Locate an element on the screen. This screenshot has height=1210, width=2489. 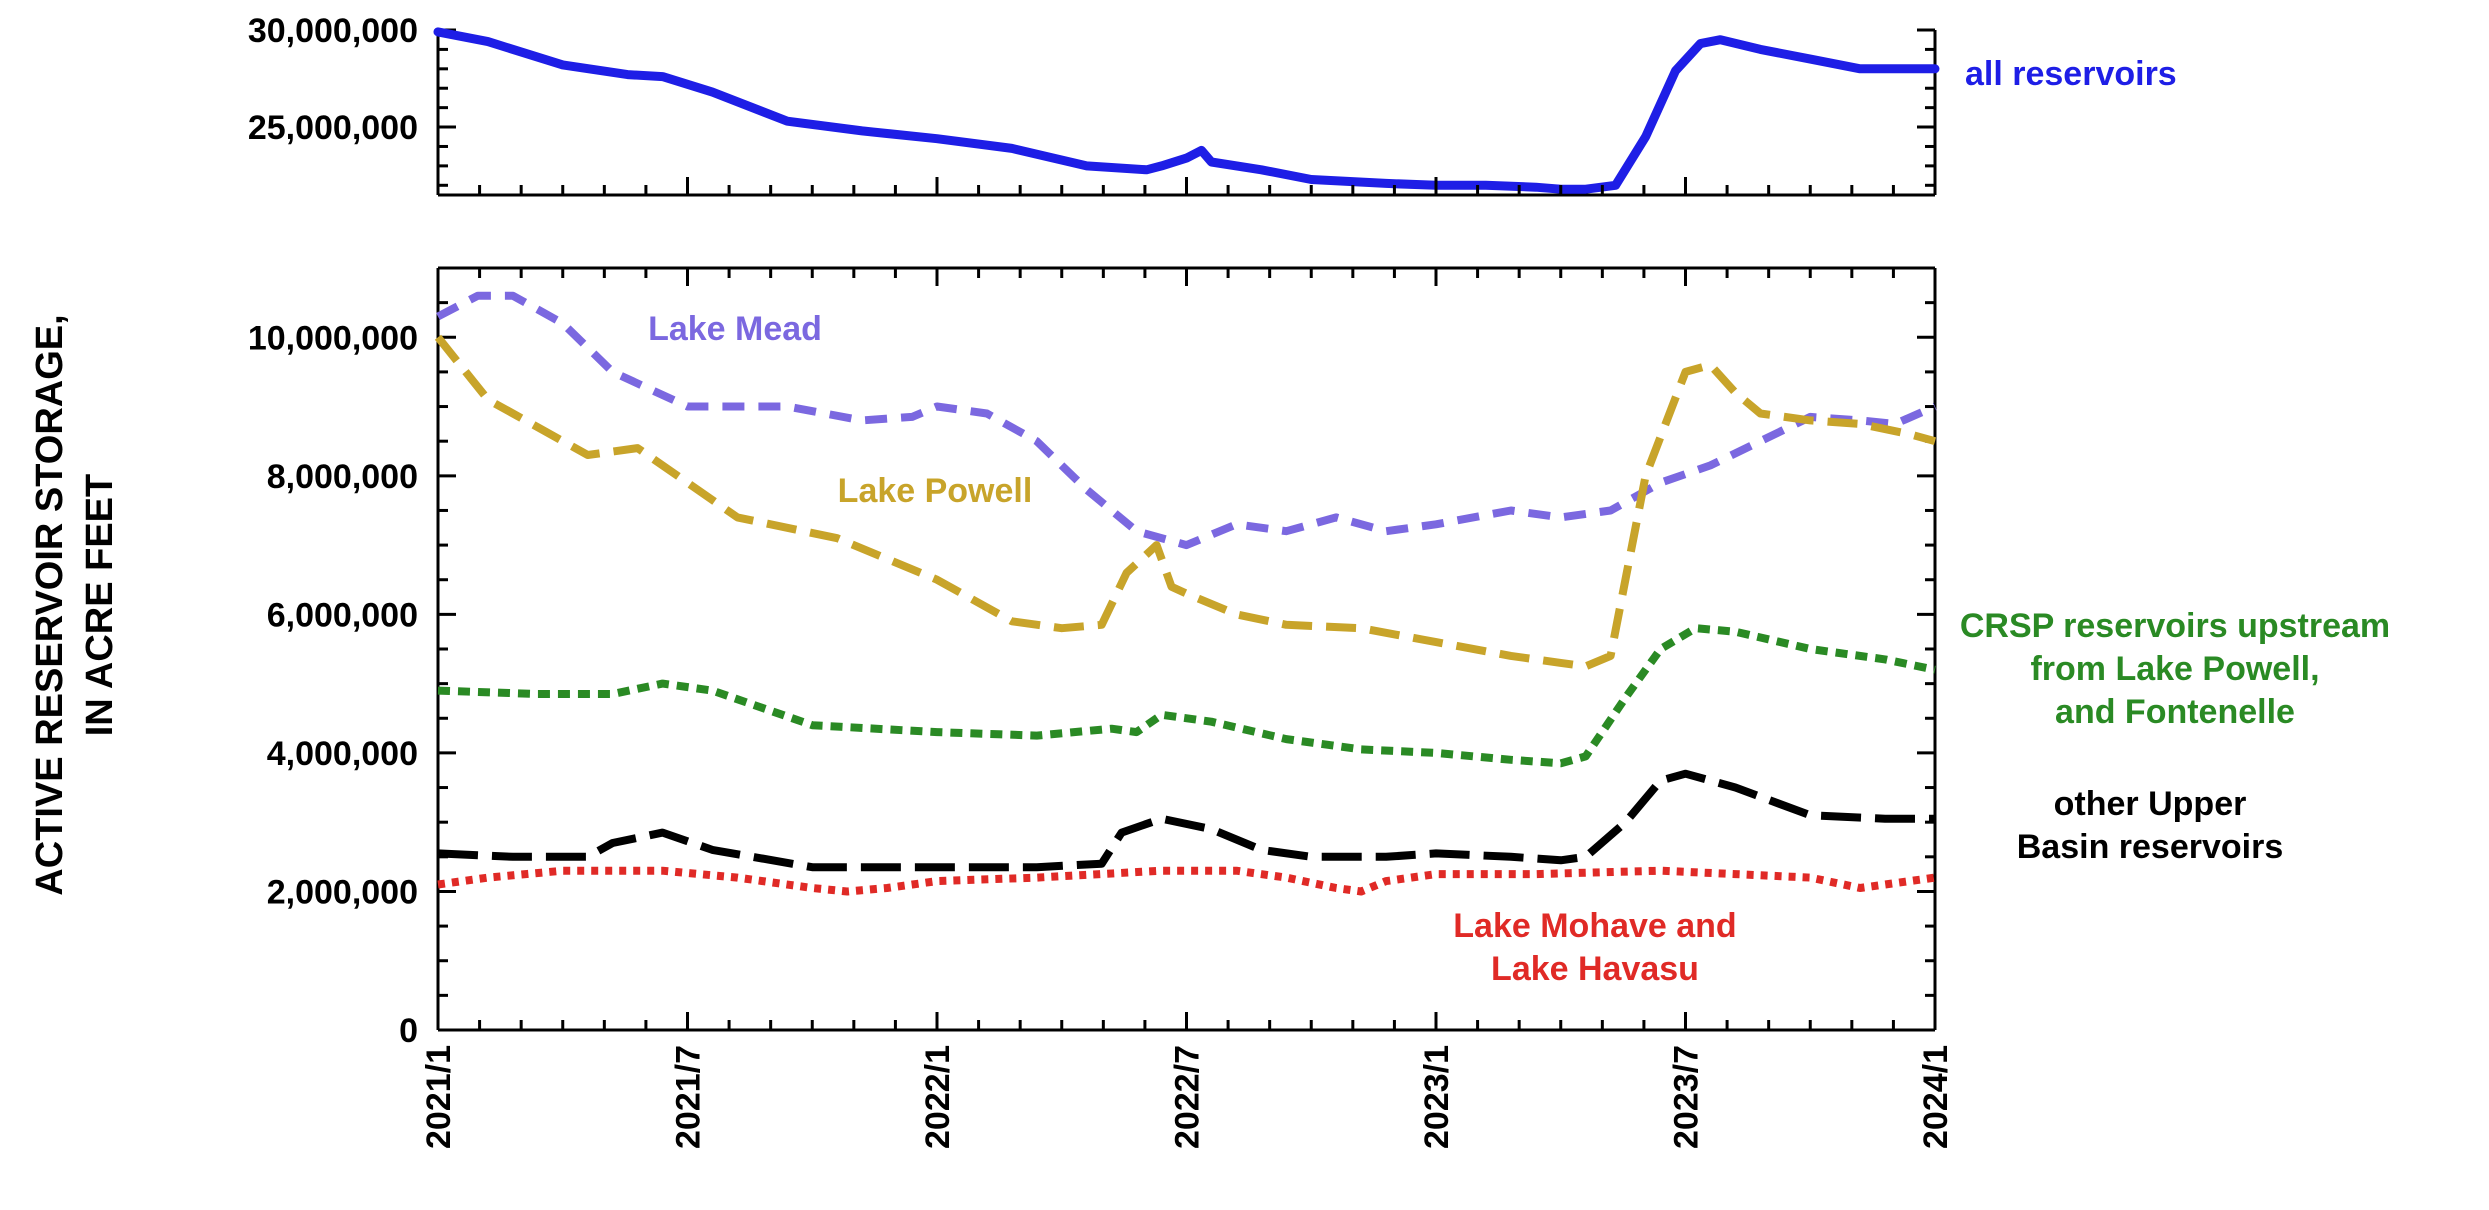
bottom-y-tick-label: 8,000,000 is located at coordinates (342, 477).